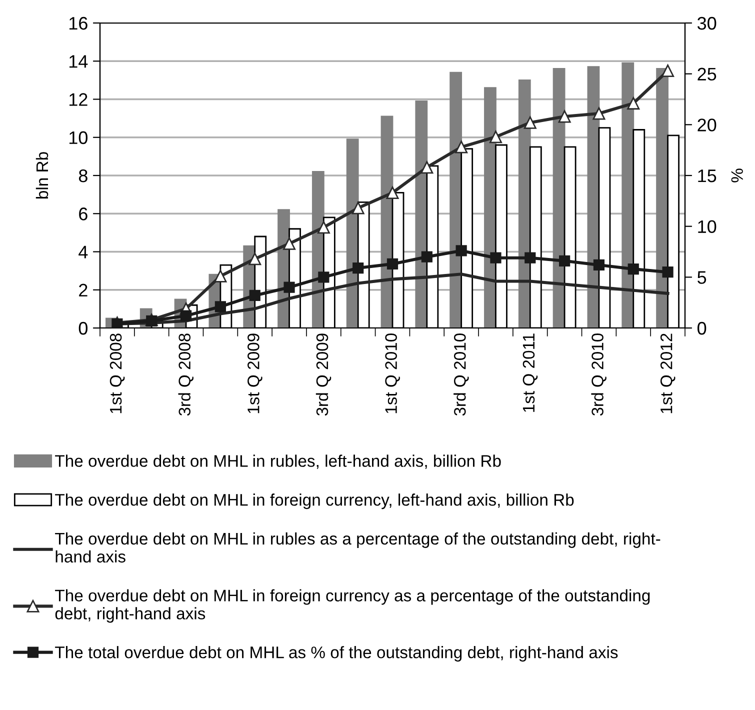  I want to click on y-tick-label: 8, so click(83, 175).